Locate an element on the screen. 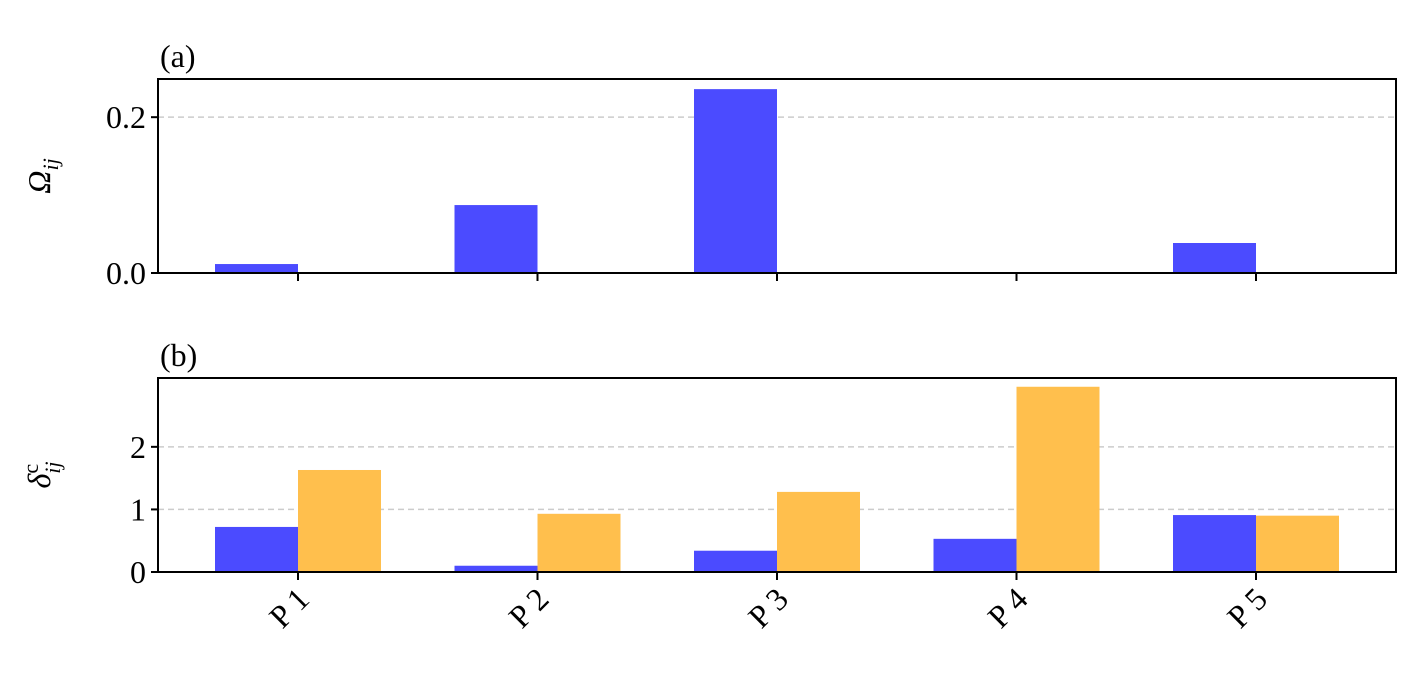  subplot-title: (b) is located at coordinates (178, 355).